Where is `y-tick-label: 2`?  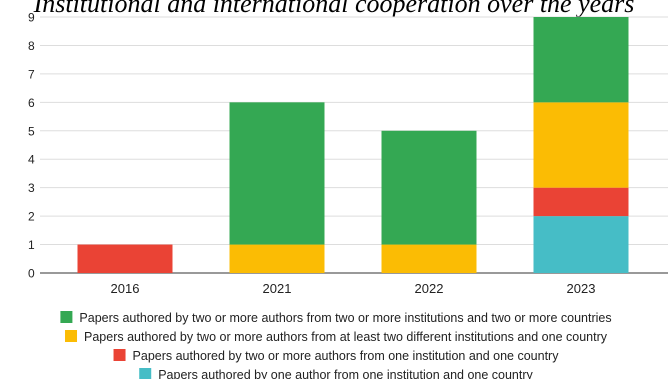
y-tick-label: 2 is located at coordinates (31, 217).